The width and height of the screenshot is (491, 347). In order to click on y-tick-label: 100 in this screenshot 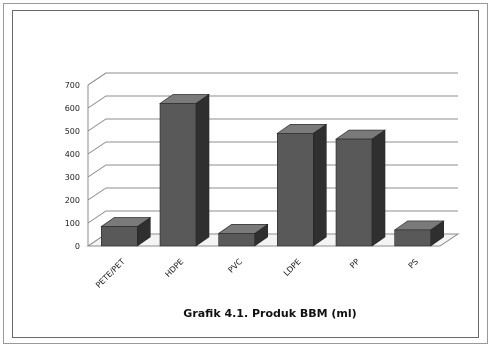, I will do `click(72, 223)`.